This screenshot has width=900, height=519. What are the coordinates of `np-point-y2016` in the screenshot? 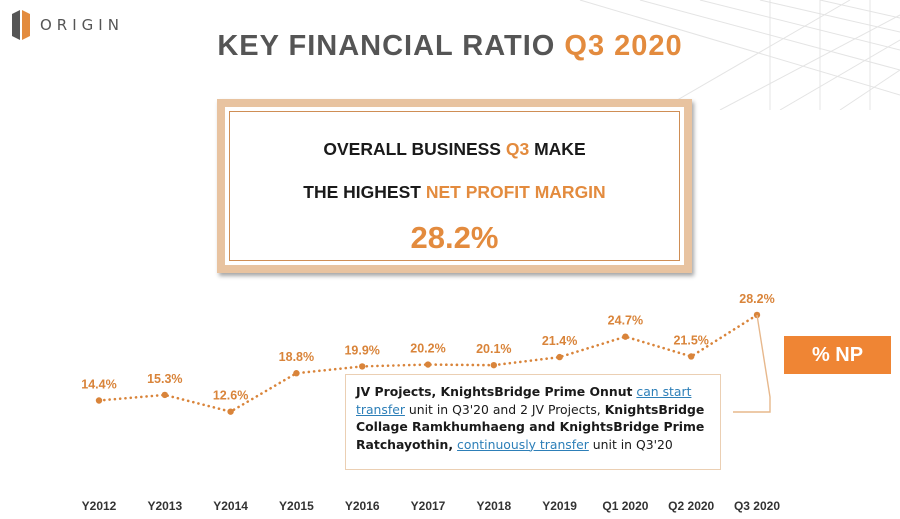 It's located at (362, 366).